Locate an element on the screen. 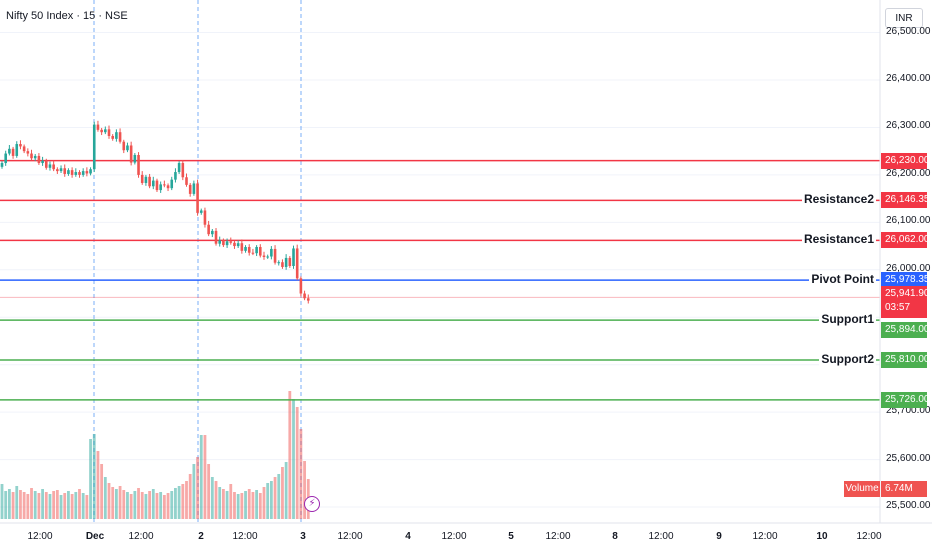 The width and height of the screenshot is (932, 550). volume-bars is located at coordinates (155, 455).